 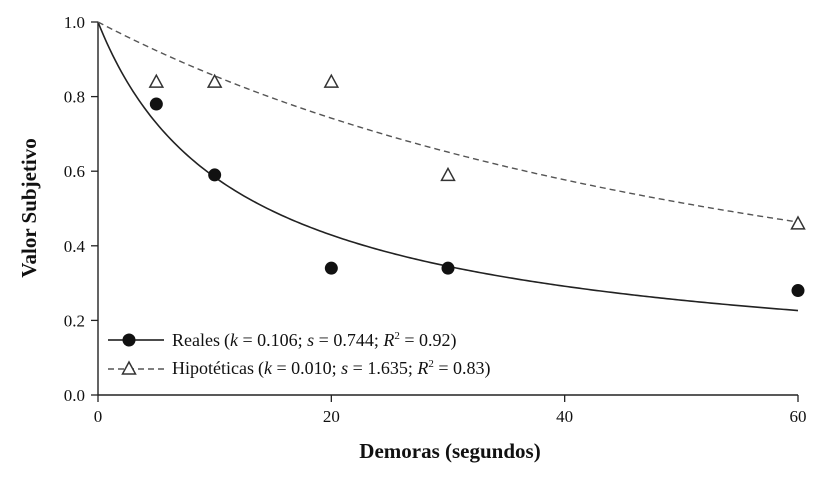 What do you see at coordinates (435, 340) in the screenshot?
I see `legend-r2-reales: 0.92` at bounding box center [435, 340].